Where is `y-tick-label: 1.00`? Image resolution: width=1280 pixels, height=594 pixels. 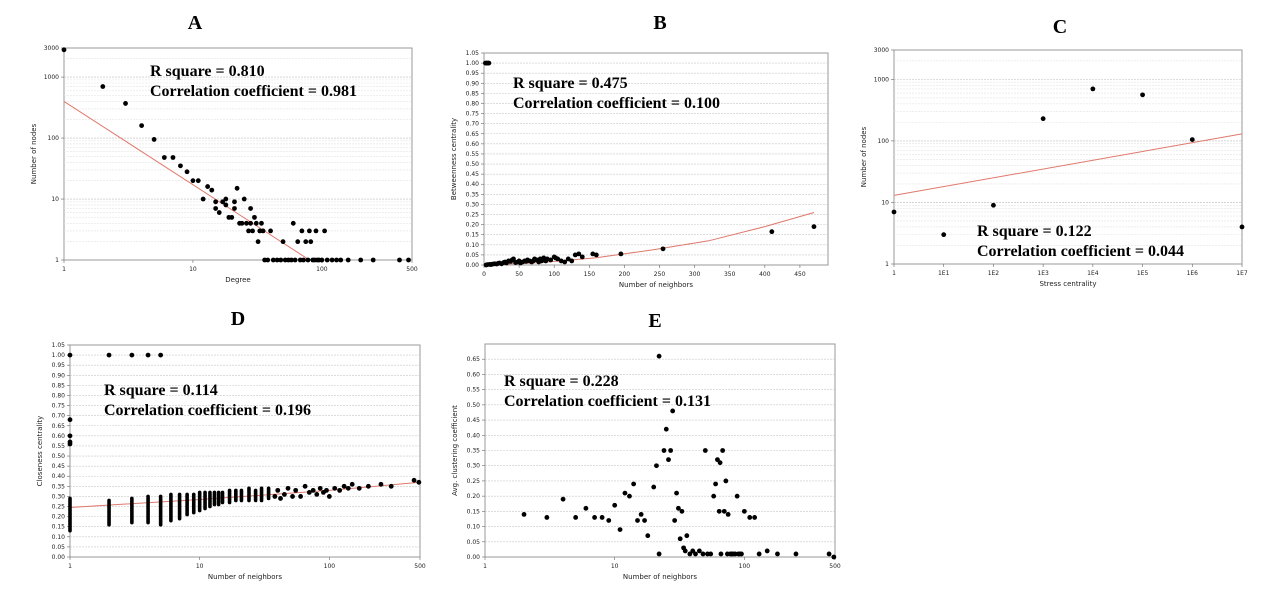
y-tick-label: 1.00 is located at coordinates (59, 355).